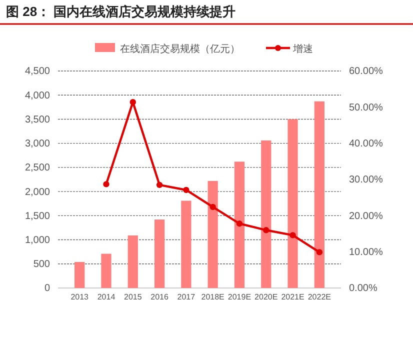  What do you see at coordinates (133, 297) in the screenshot?
I see `x-tick-label: 2015` at bounding box center [133, 297].